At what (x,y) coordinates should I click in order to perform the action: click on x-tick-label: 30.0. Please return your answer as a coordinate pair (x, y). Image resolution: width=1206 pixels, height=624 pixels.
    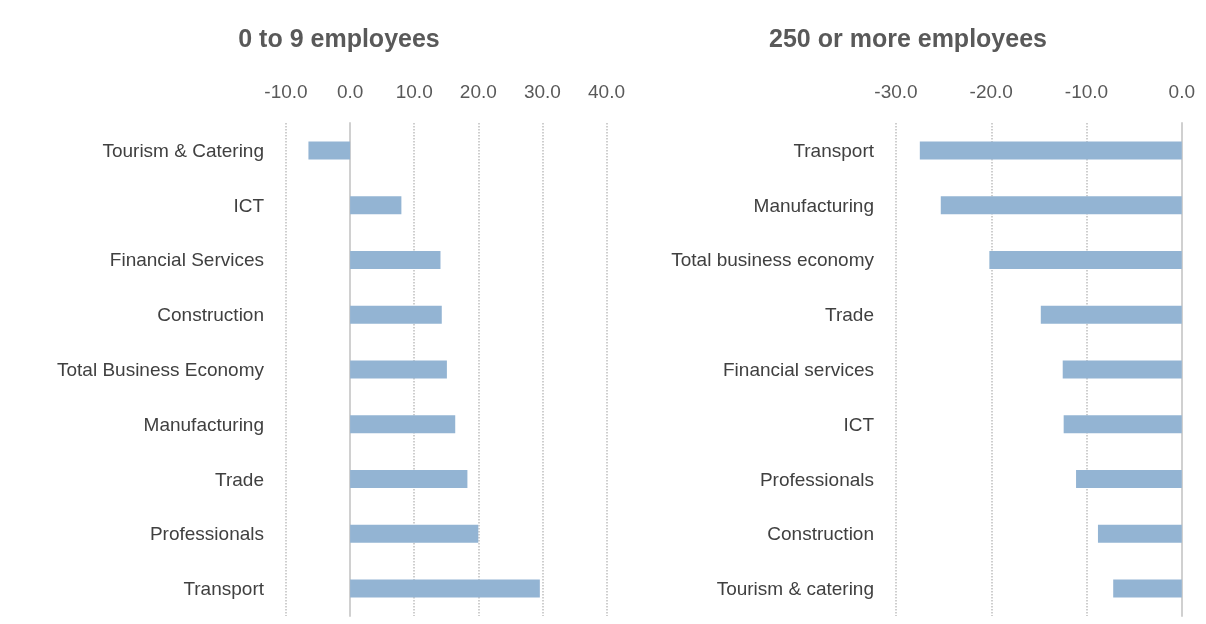
    Looking at the image, I should click on (542, 91).